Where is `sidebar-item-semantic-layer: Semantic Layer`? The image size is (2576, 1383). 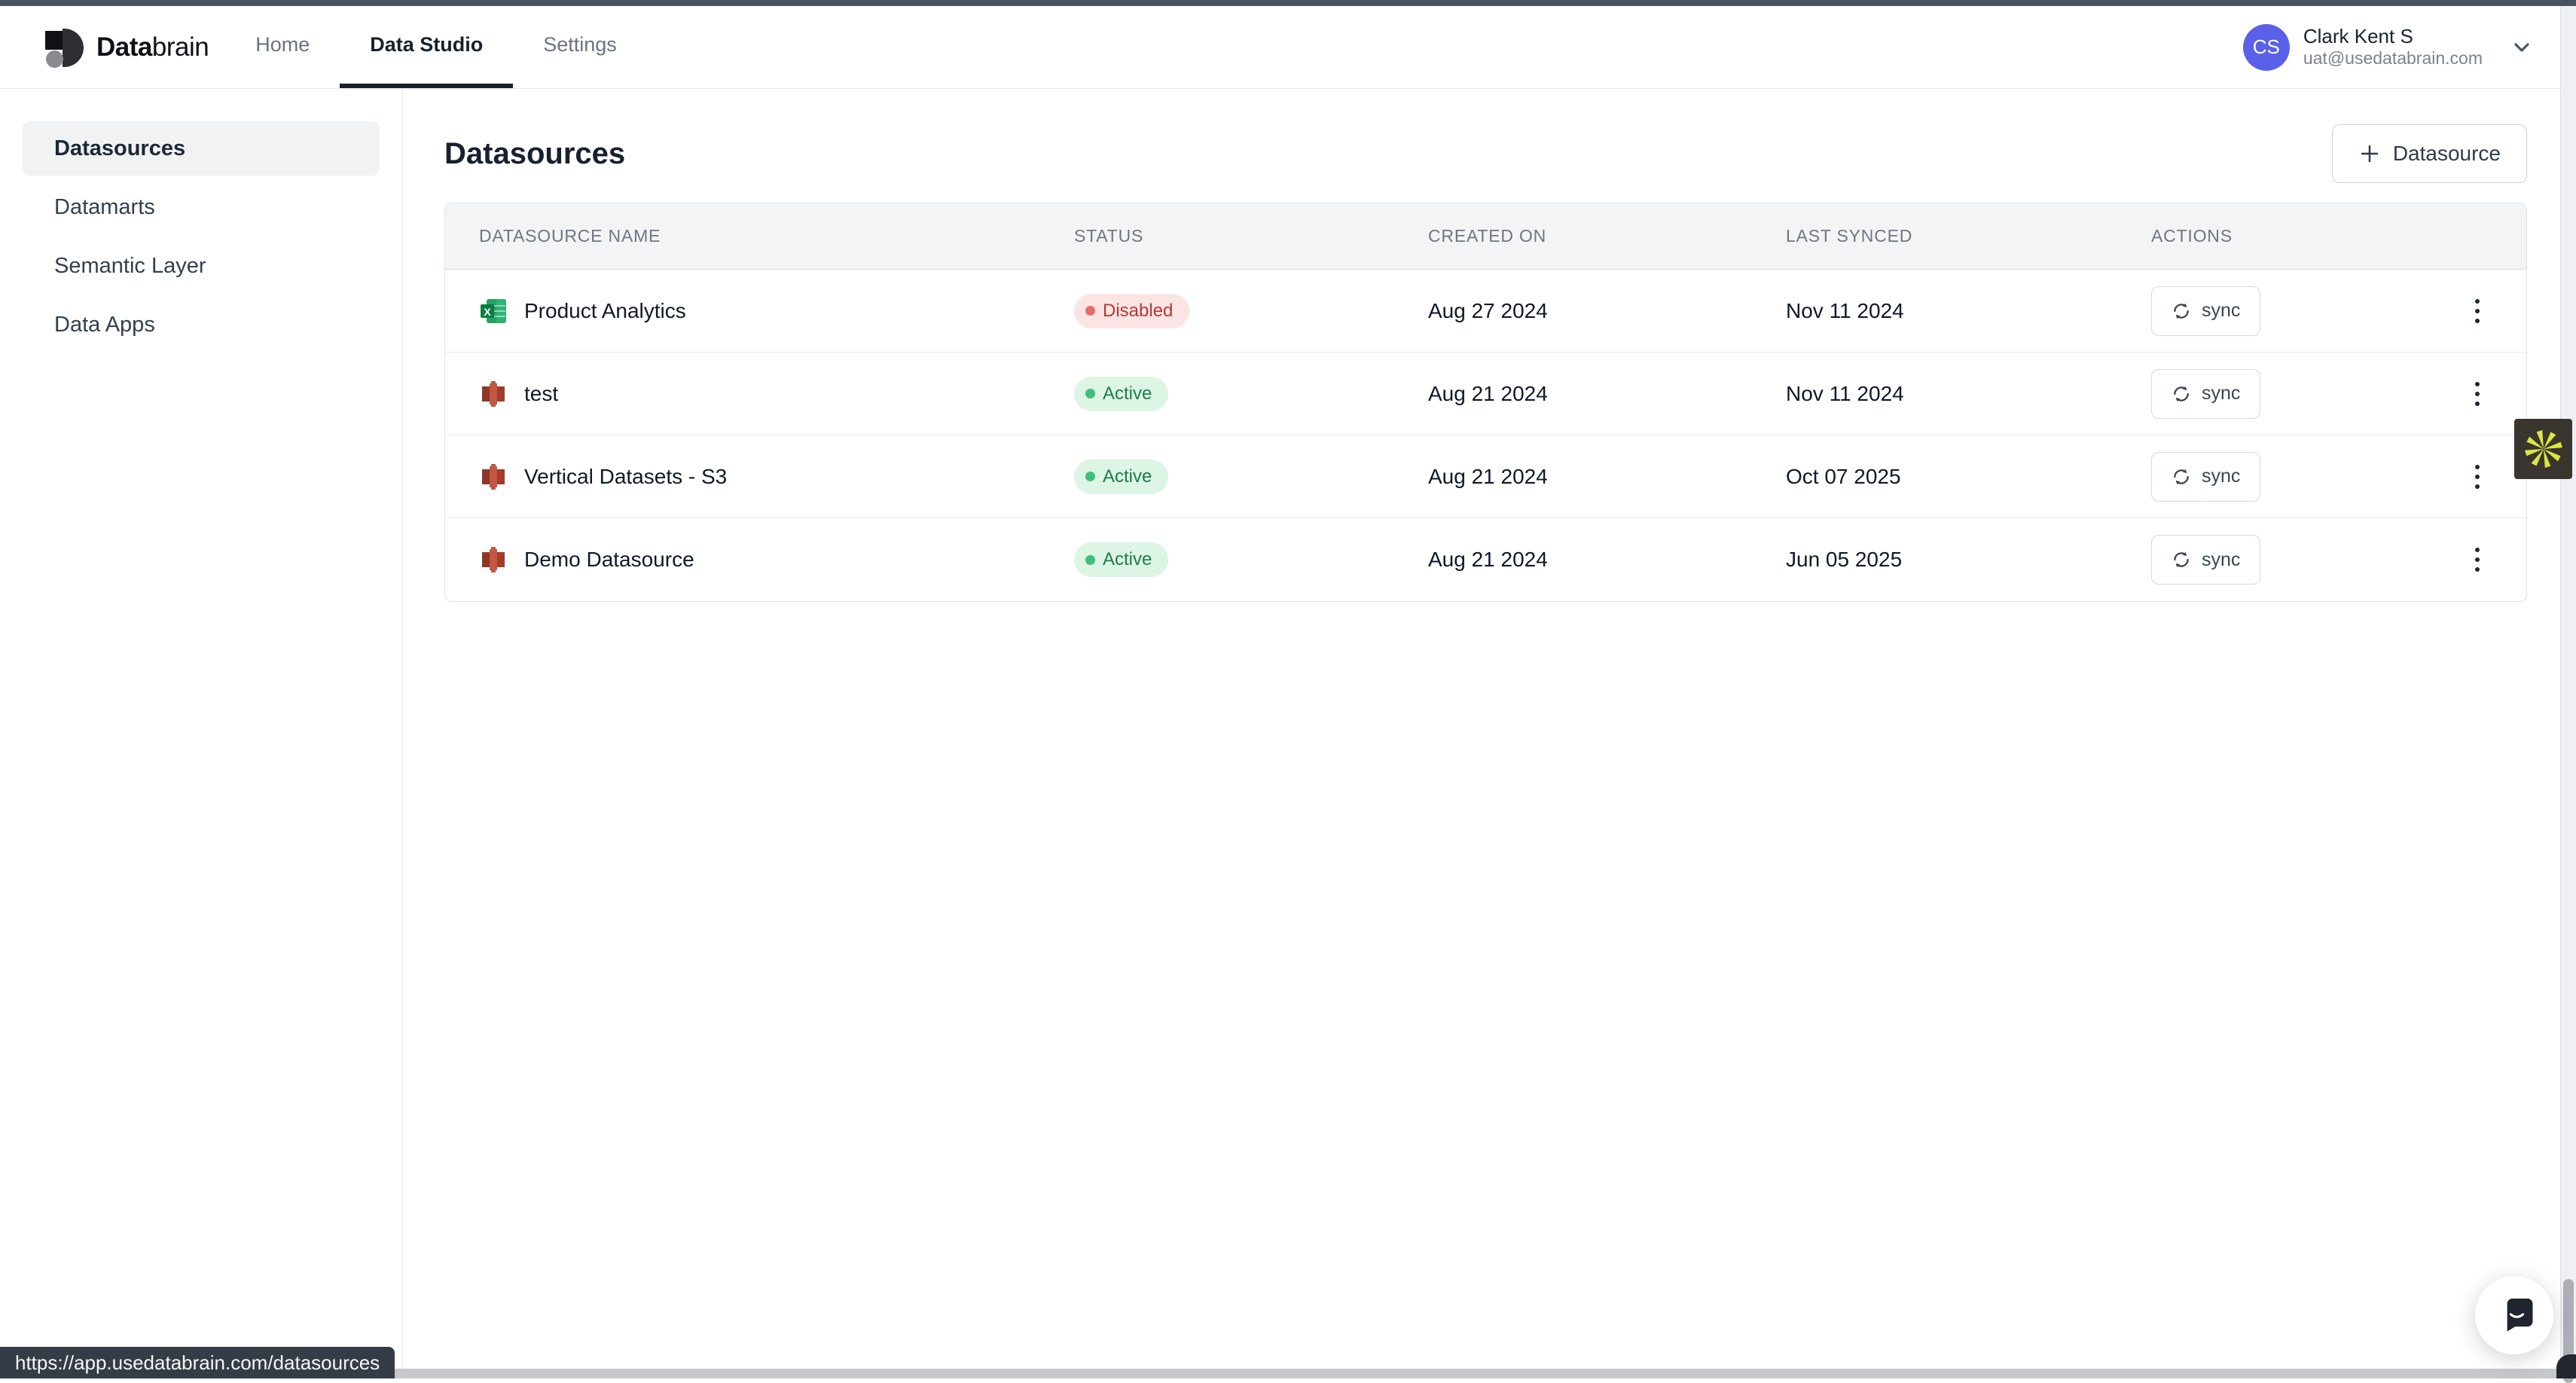 sidebar-item-semantic-layer: Semantic Layer is located at coordinates (130, 265).